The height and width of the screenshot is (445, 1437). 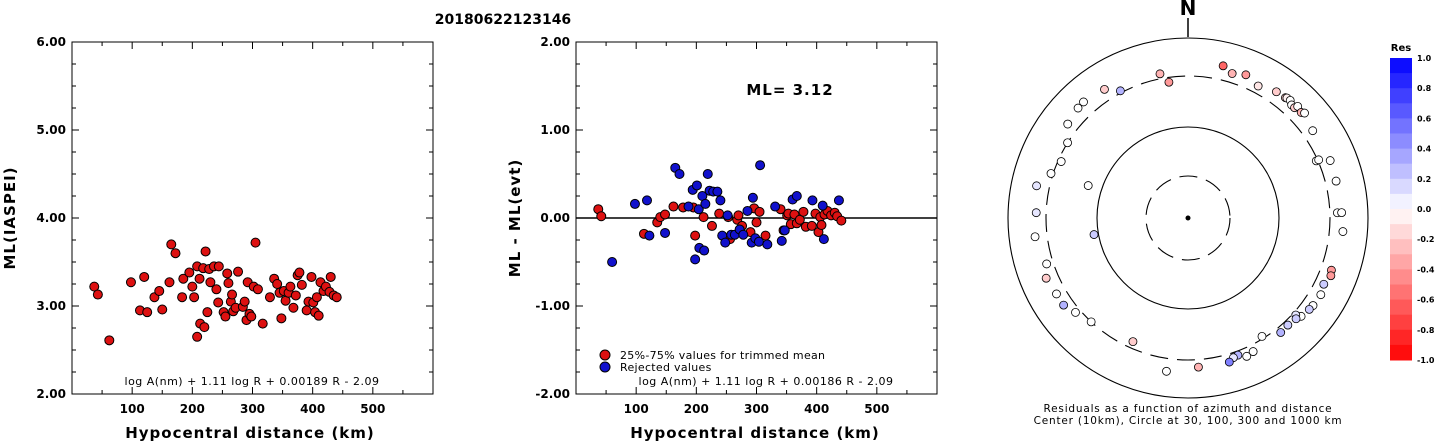 I want to click on ml-iaspei-points, so click(x=215, y=291).